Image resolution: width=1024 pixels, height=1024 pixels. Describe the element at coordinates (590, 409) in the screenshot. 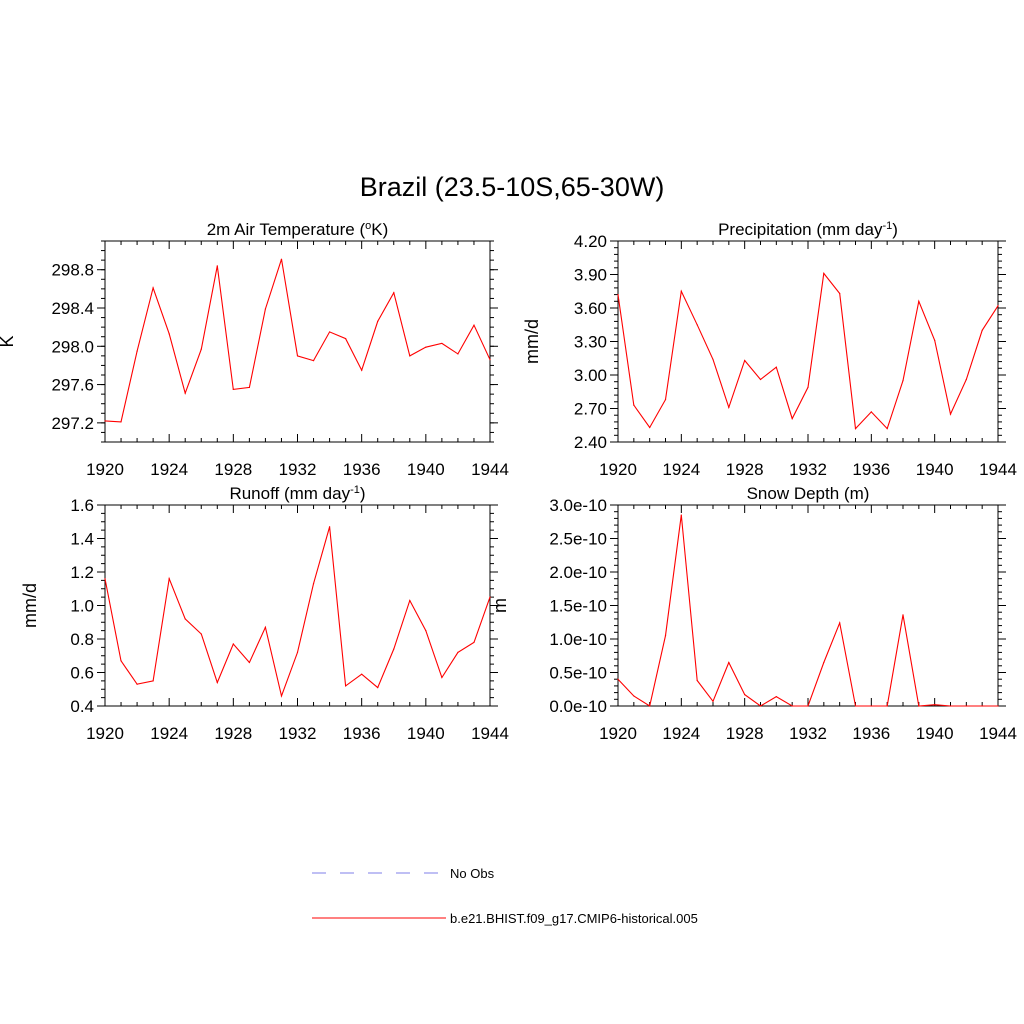

I see `y-tick-label: 2.70` at that location.